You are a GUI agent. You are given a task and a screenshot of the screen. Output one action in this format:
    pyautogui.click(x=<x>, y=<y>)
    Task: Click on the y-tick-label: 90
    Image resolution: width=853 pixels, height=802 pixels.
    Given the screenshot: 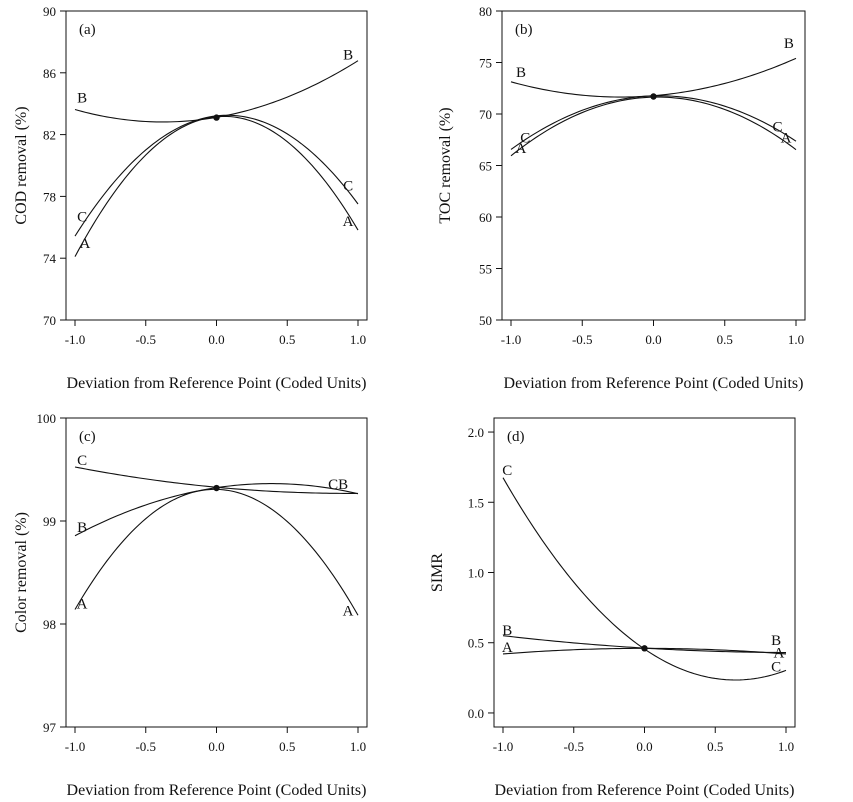 What is the action you would take?
    pyautogui.click(x=49, y=11)
    